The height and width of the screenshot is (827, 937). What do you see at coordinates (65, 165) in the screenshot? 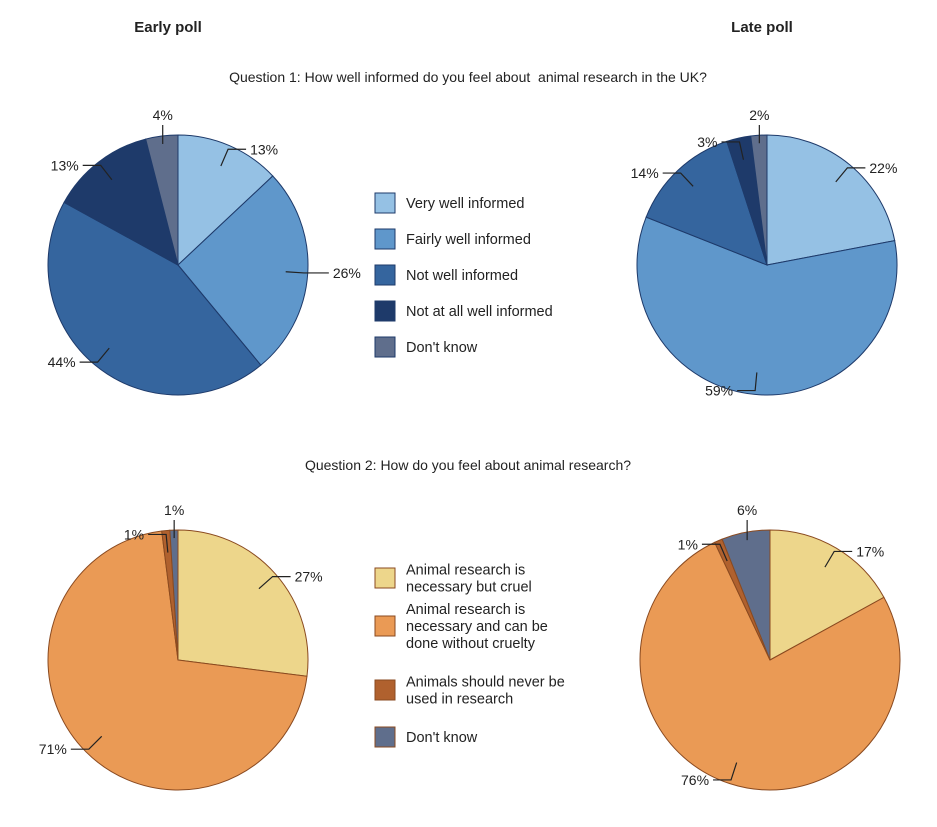
I see `data-label-q1-early-4: 13%` at bounding box center [65, 165].